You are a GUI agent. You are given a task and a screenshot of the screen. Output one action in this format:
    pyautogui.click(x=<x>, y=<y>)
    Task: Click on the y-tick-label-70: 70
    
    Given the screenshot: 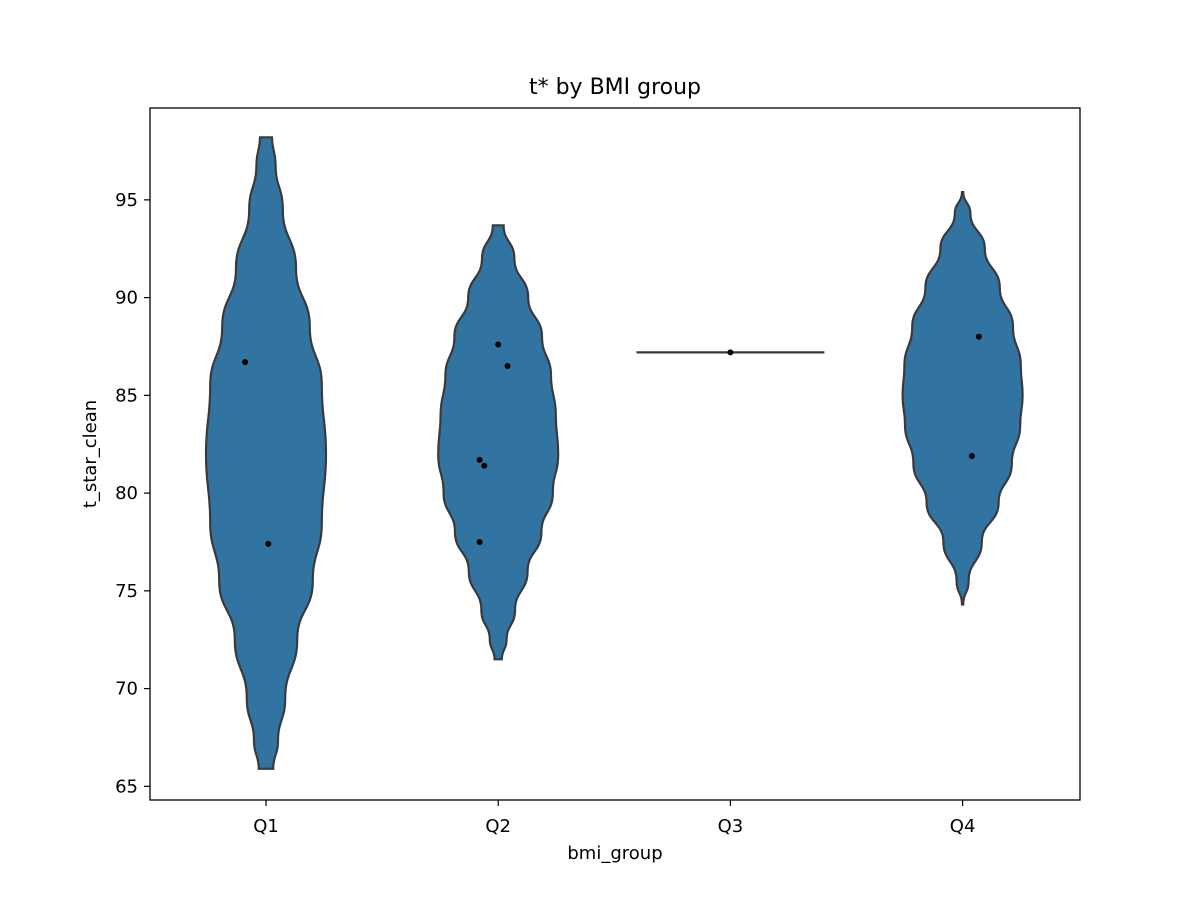 What is the action you would take?
    pyautogui.click(x=126, y=689)
    